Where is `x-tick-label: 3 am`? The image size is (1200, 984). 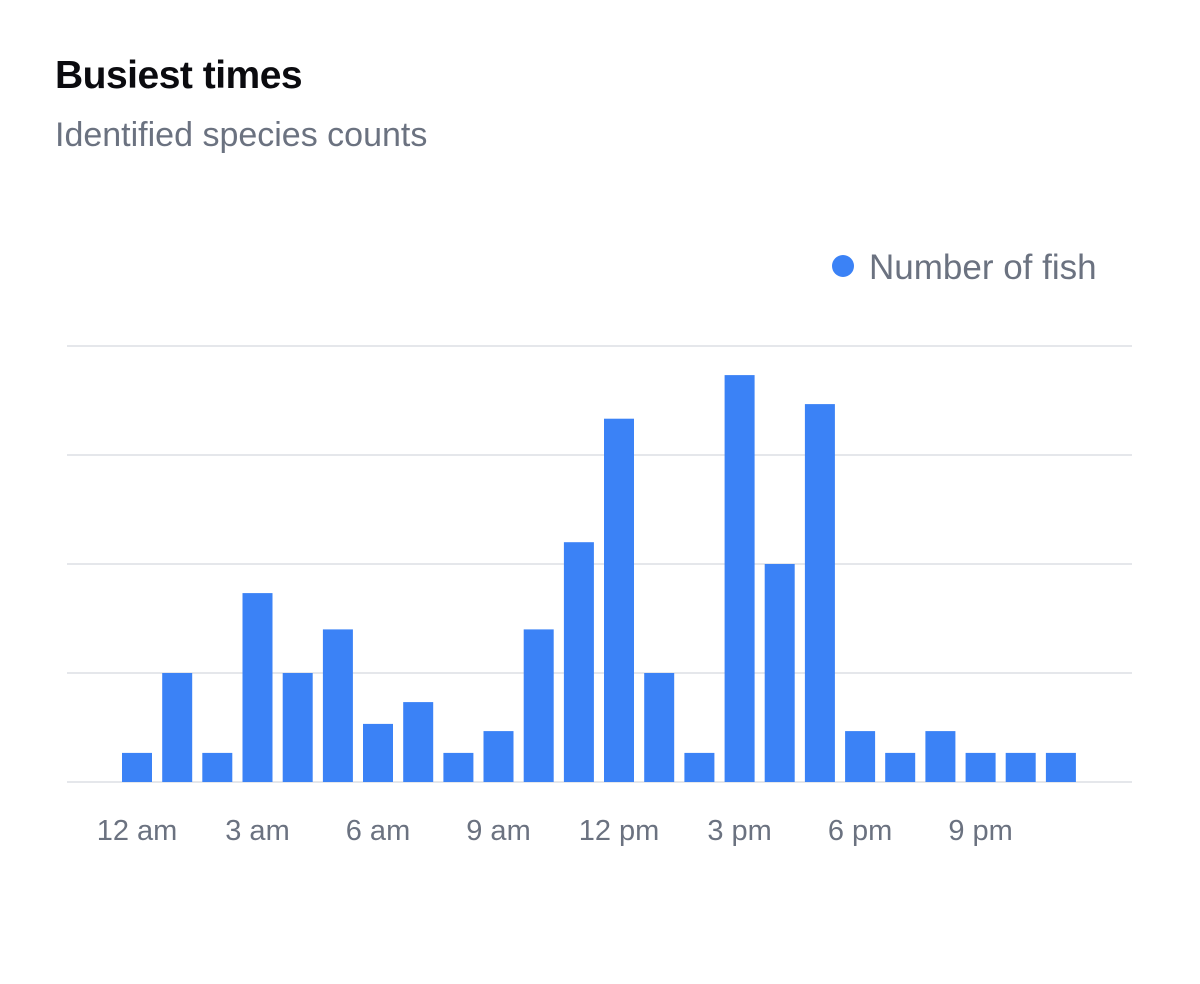 x-tick-label: 3 am is located at coordinates (257, 831).